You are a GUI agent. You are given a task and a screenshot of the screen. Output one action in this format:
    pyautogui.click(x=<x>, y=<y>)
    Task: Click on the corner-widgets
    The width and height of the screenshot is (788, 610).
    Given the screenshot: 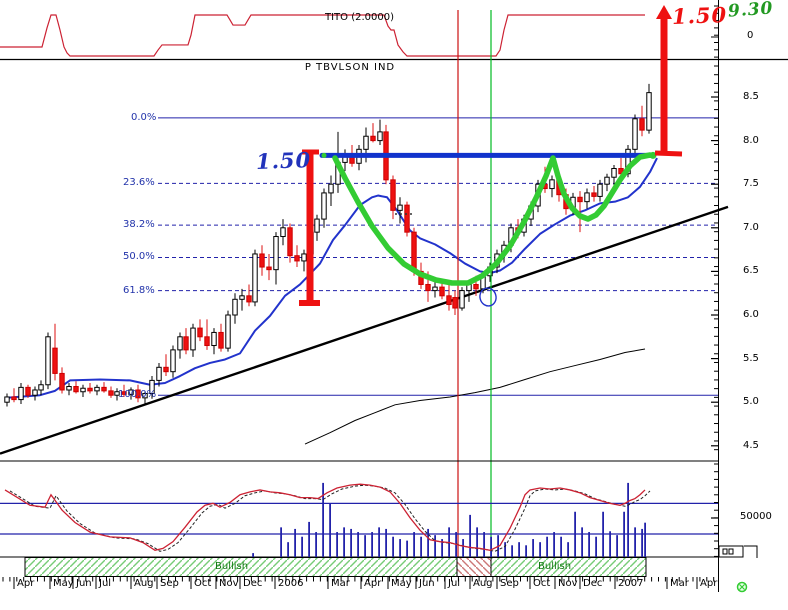 What is the action you would take?
    pyautogui.click(x=738, y=569)
    